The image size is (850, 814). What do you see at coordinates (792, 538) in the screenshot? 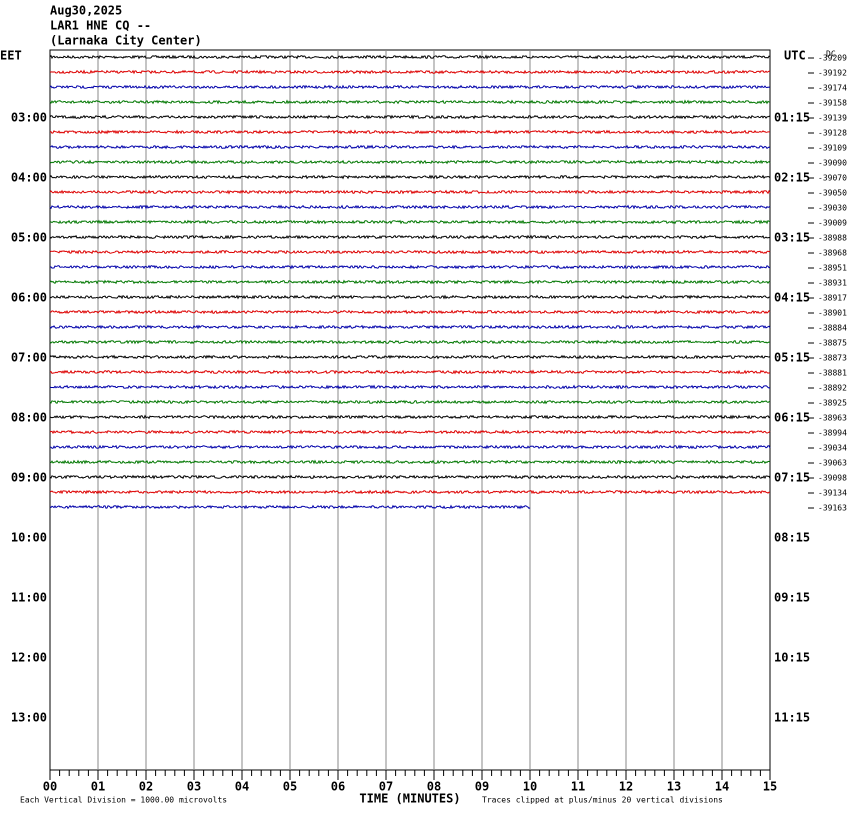
I see `right-hour-label: 08:15` at bounding box center [792, 538].